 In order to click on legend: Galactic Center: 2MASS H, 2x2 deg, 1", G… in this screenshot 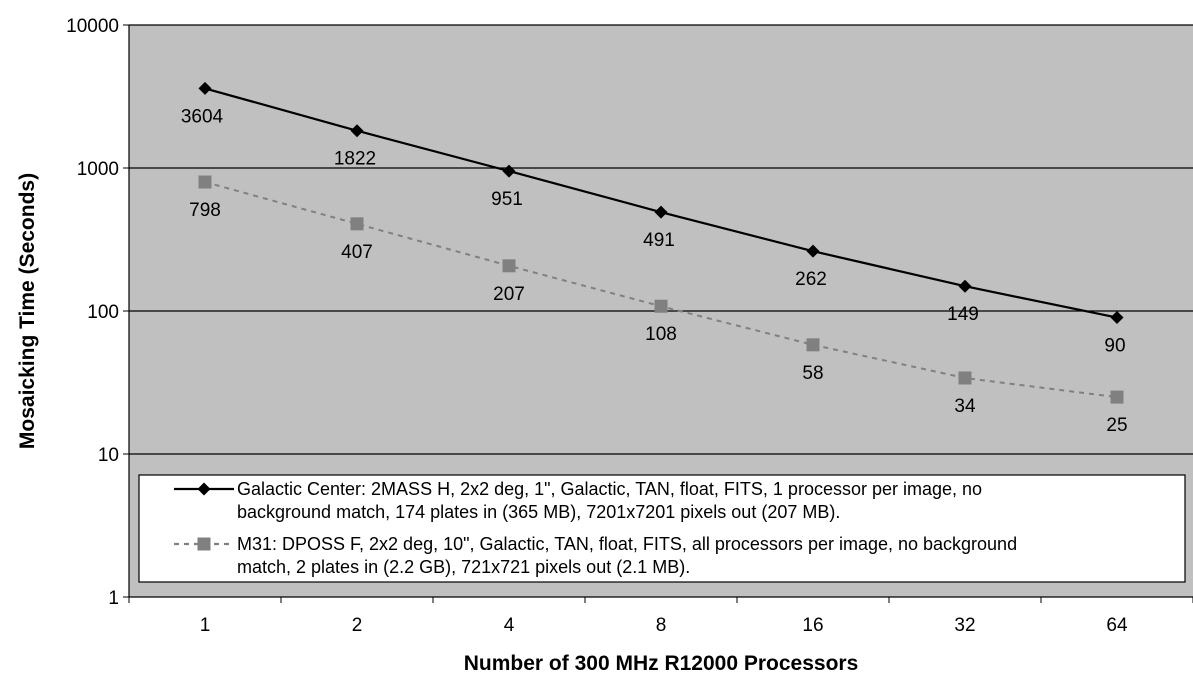, I will do `click(662, 528)`.